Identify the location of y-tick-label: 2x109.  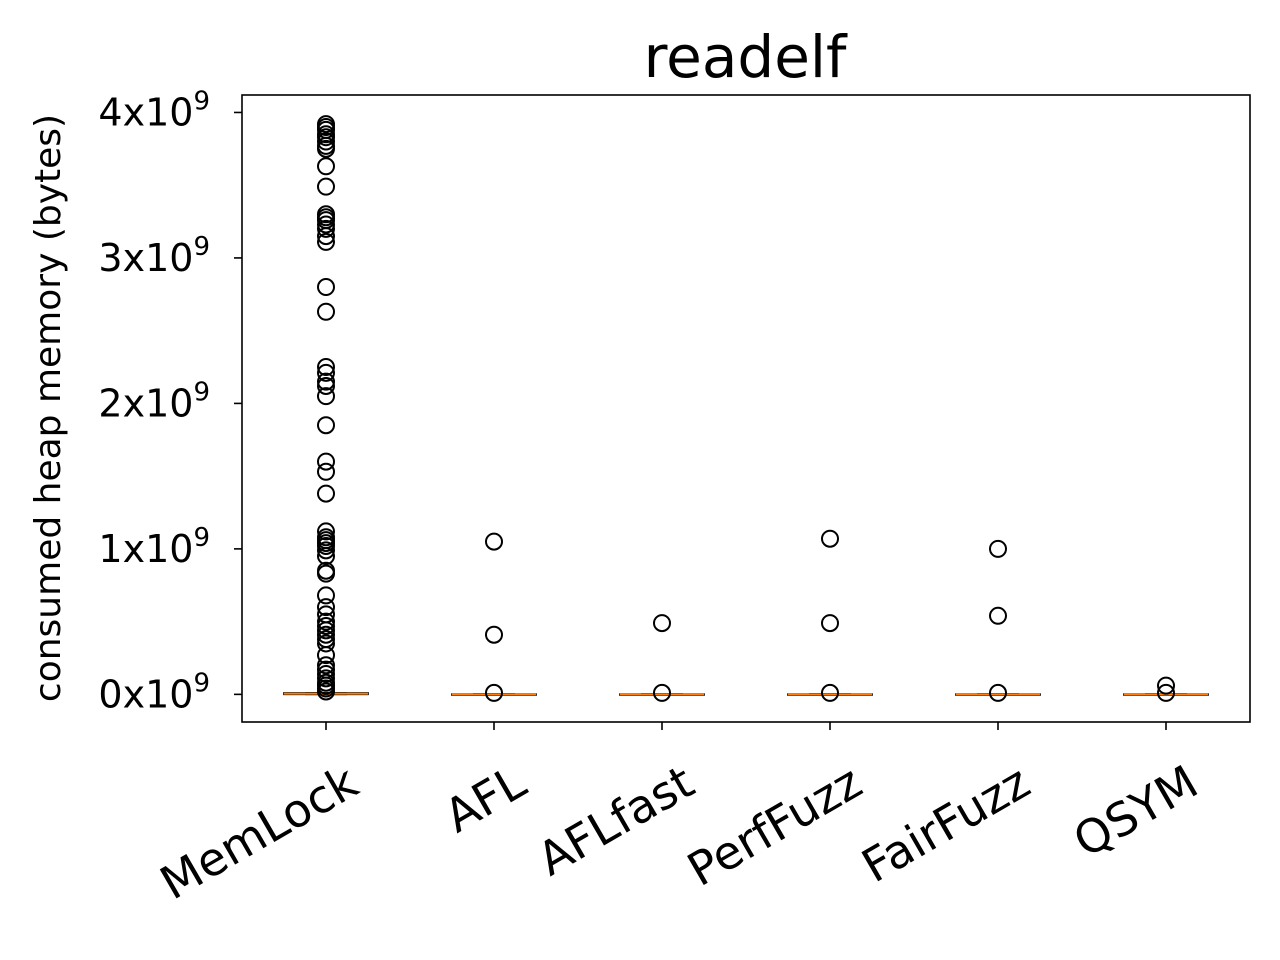
(154, 401).